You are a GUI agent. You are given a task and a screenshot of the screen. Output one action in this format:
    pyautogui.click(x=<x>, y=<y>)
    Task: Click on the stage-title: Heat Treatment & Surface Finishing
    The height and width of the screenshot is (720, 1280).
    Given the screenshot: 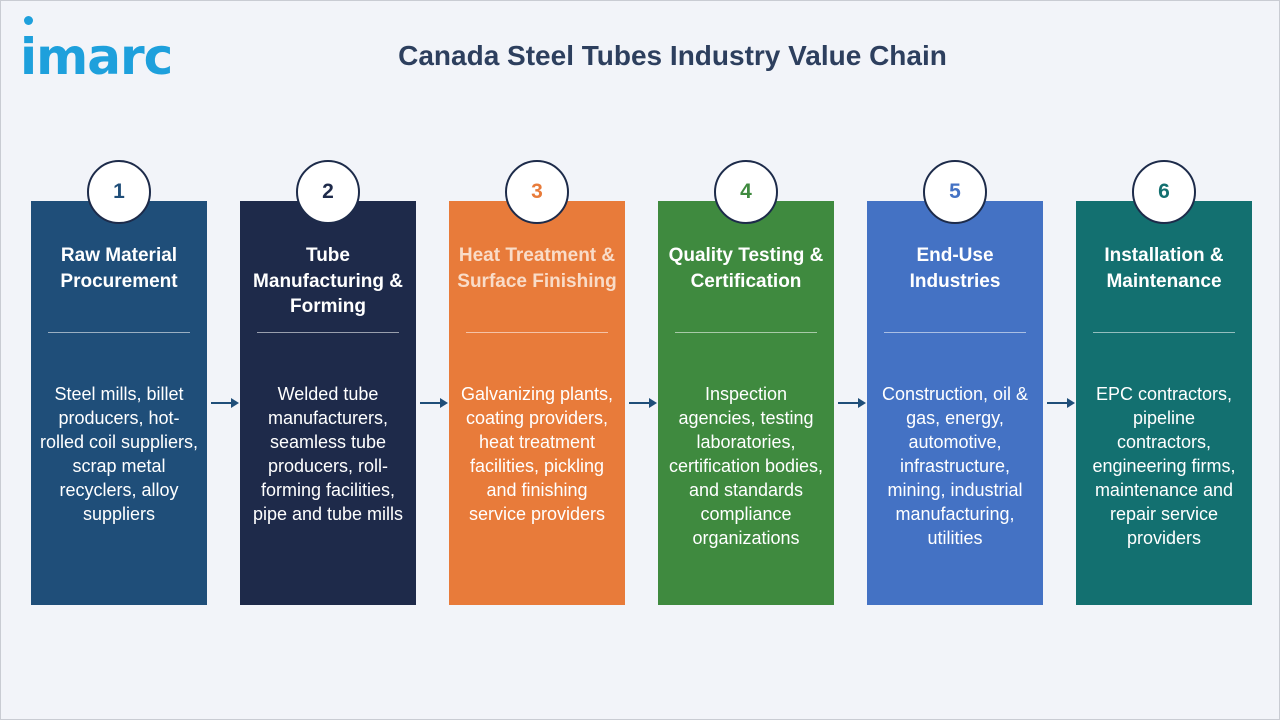 What is the action you would take?
    pyautogui.click(x=537, y=268)
    